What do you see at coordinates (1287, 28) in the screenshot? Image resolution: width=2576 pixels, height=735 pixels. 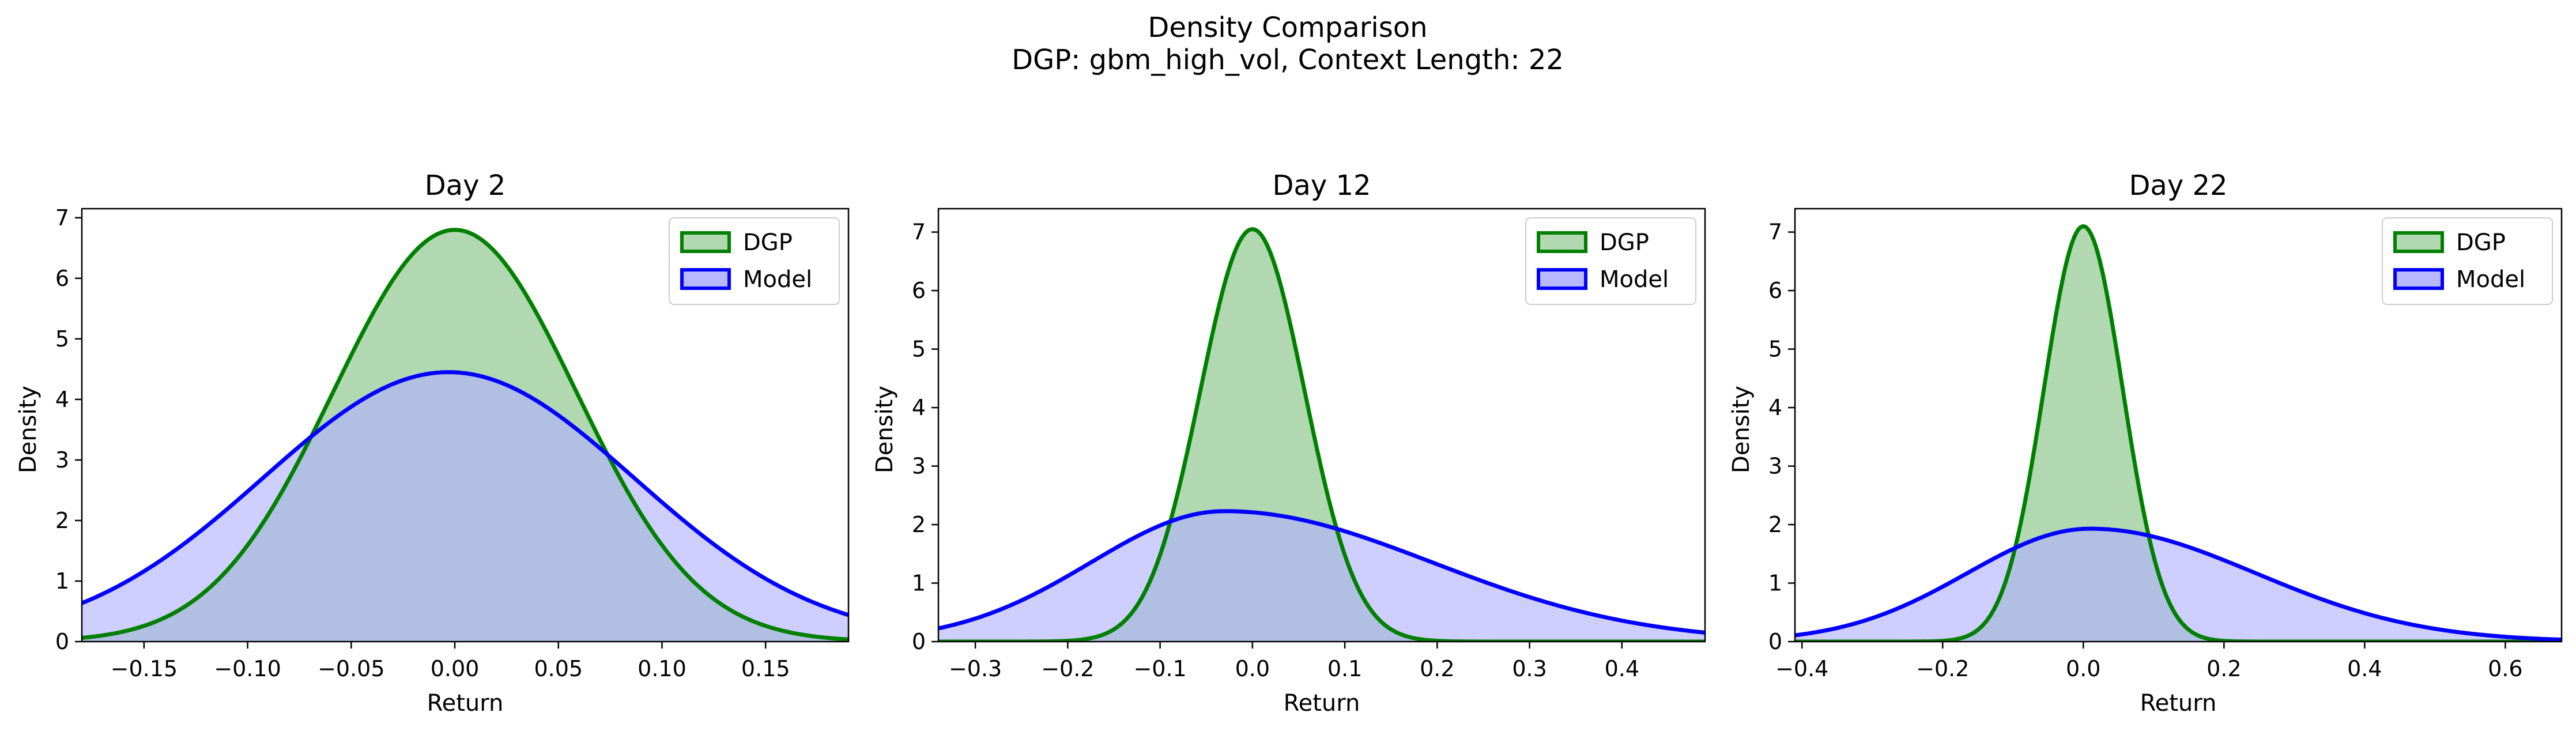 I see `figure-title: Density Comparison` at bounding box center [1287, 28].